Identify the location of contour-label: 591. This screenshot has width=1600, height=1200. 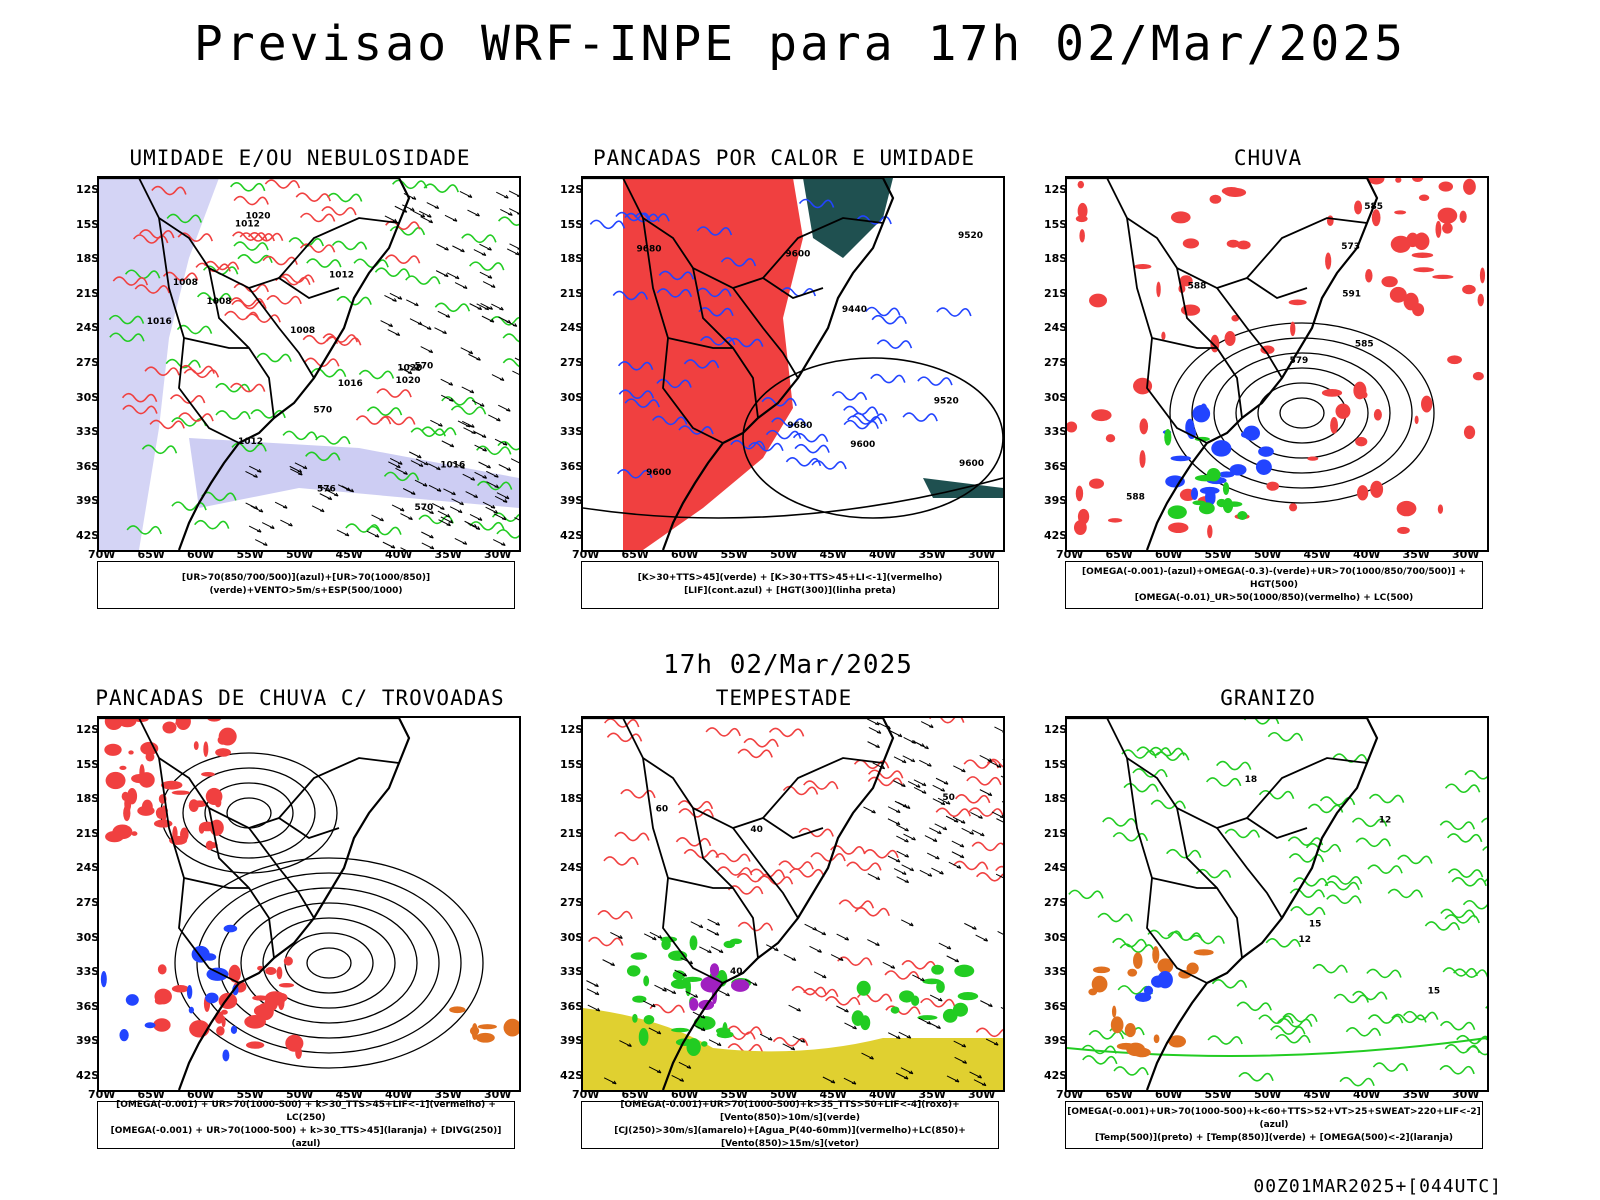
(1351, 295).